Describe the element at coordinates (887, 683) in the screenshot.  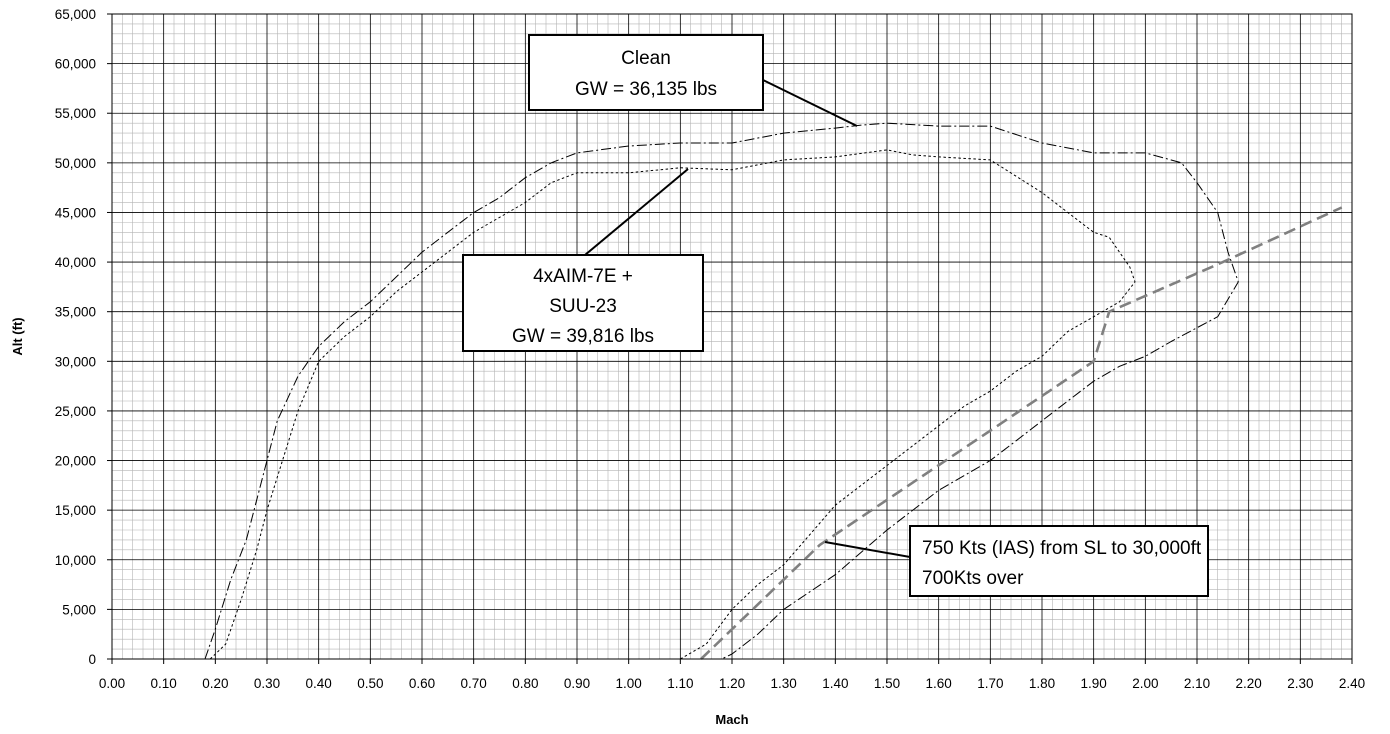
I see `x-tick-label: 1.50` at that location.